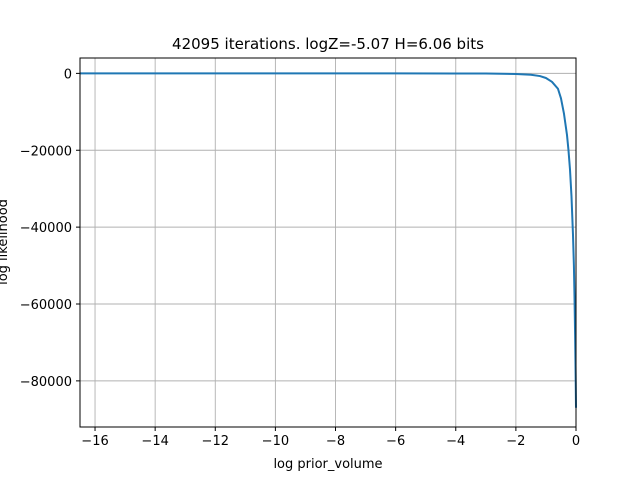 Image resolution: width=640 pixels, height=480 pixels. I want to click on y-tick-label: −60000, so click(46, 305).